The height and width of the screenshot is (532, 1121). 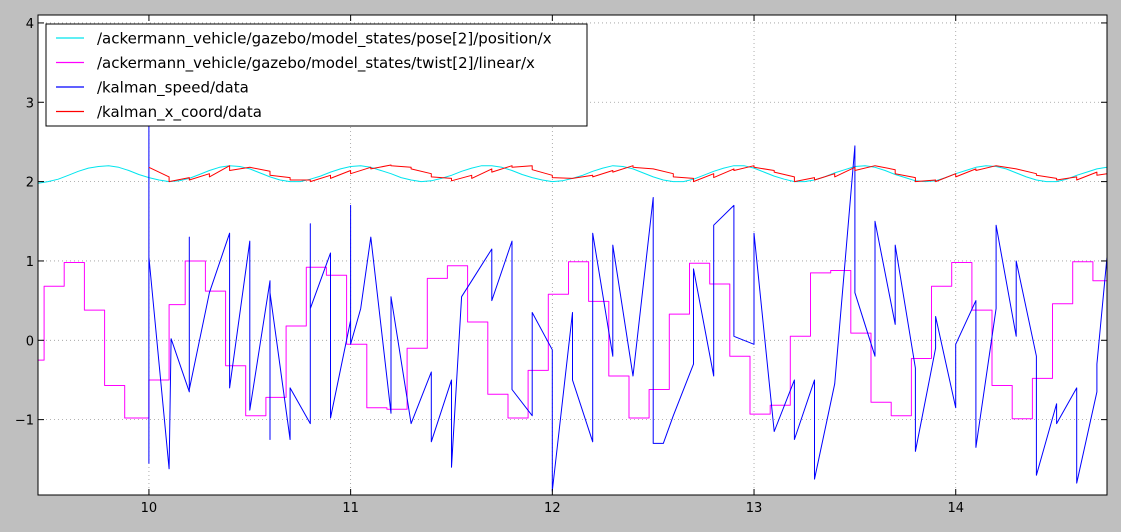 I want to click on y-tick-label: 1, so click(x=30, y=262).